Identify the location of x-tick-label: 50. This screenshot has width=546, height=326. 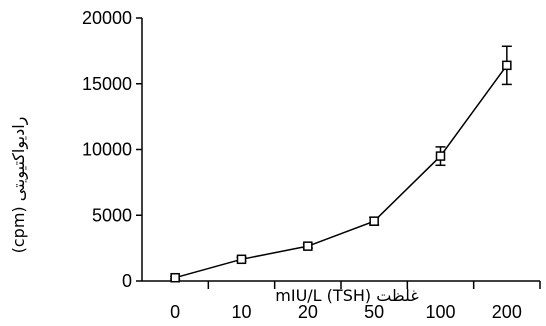
(374, 312).